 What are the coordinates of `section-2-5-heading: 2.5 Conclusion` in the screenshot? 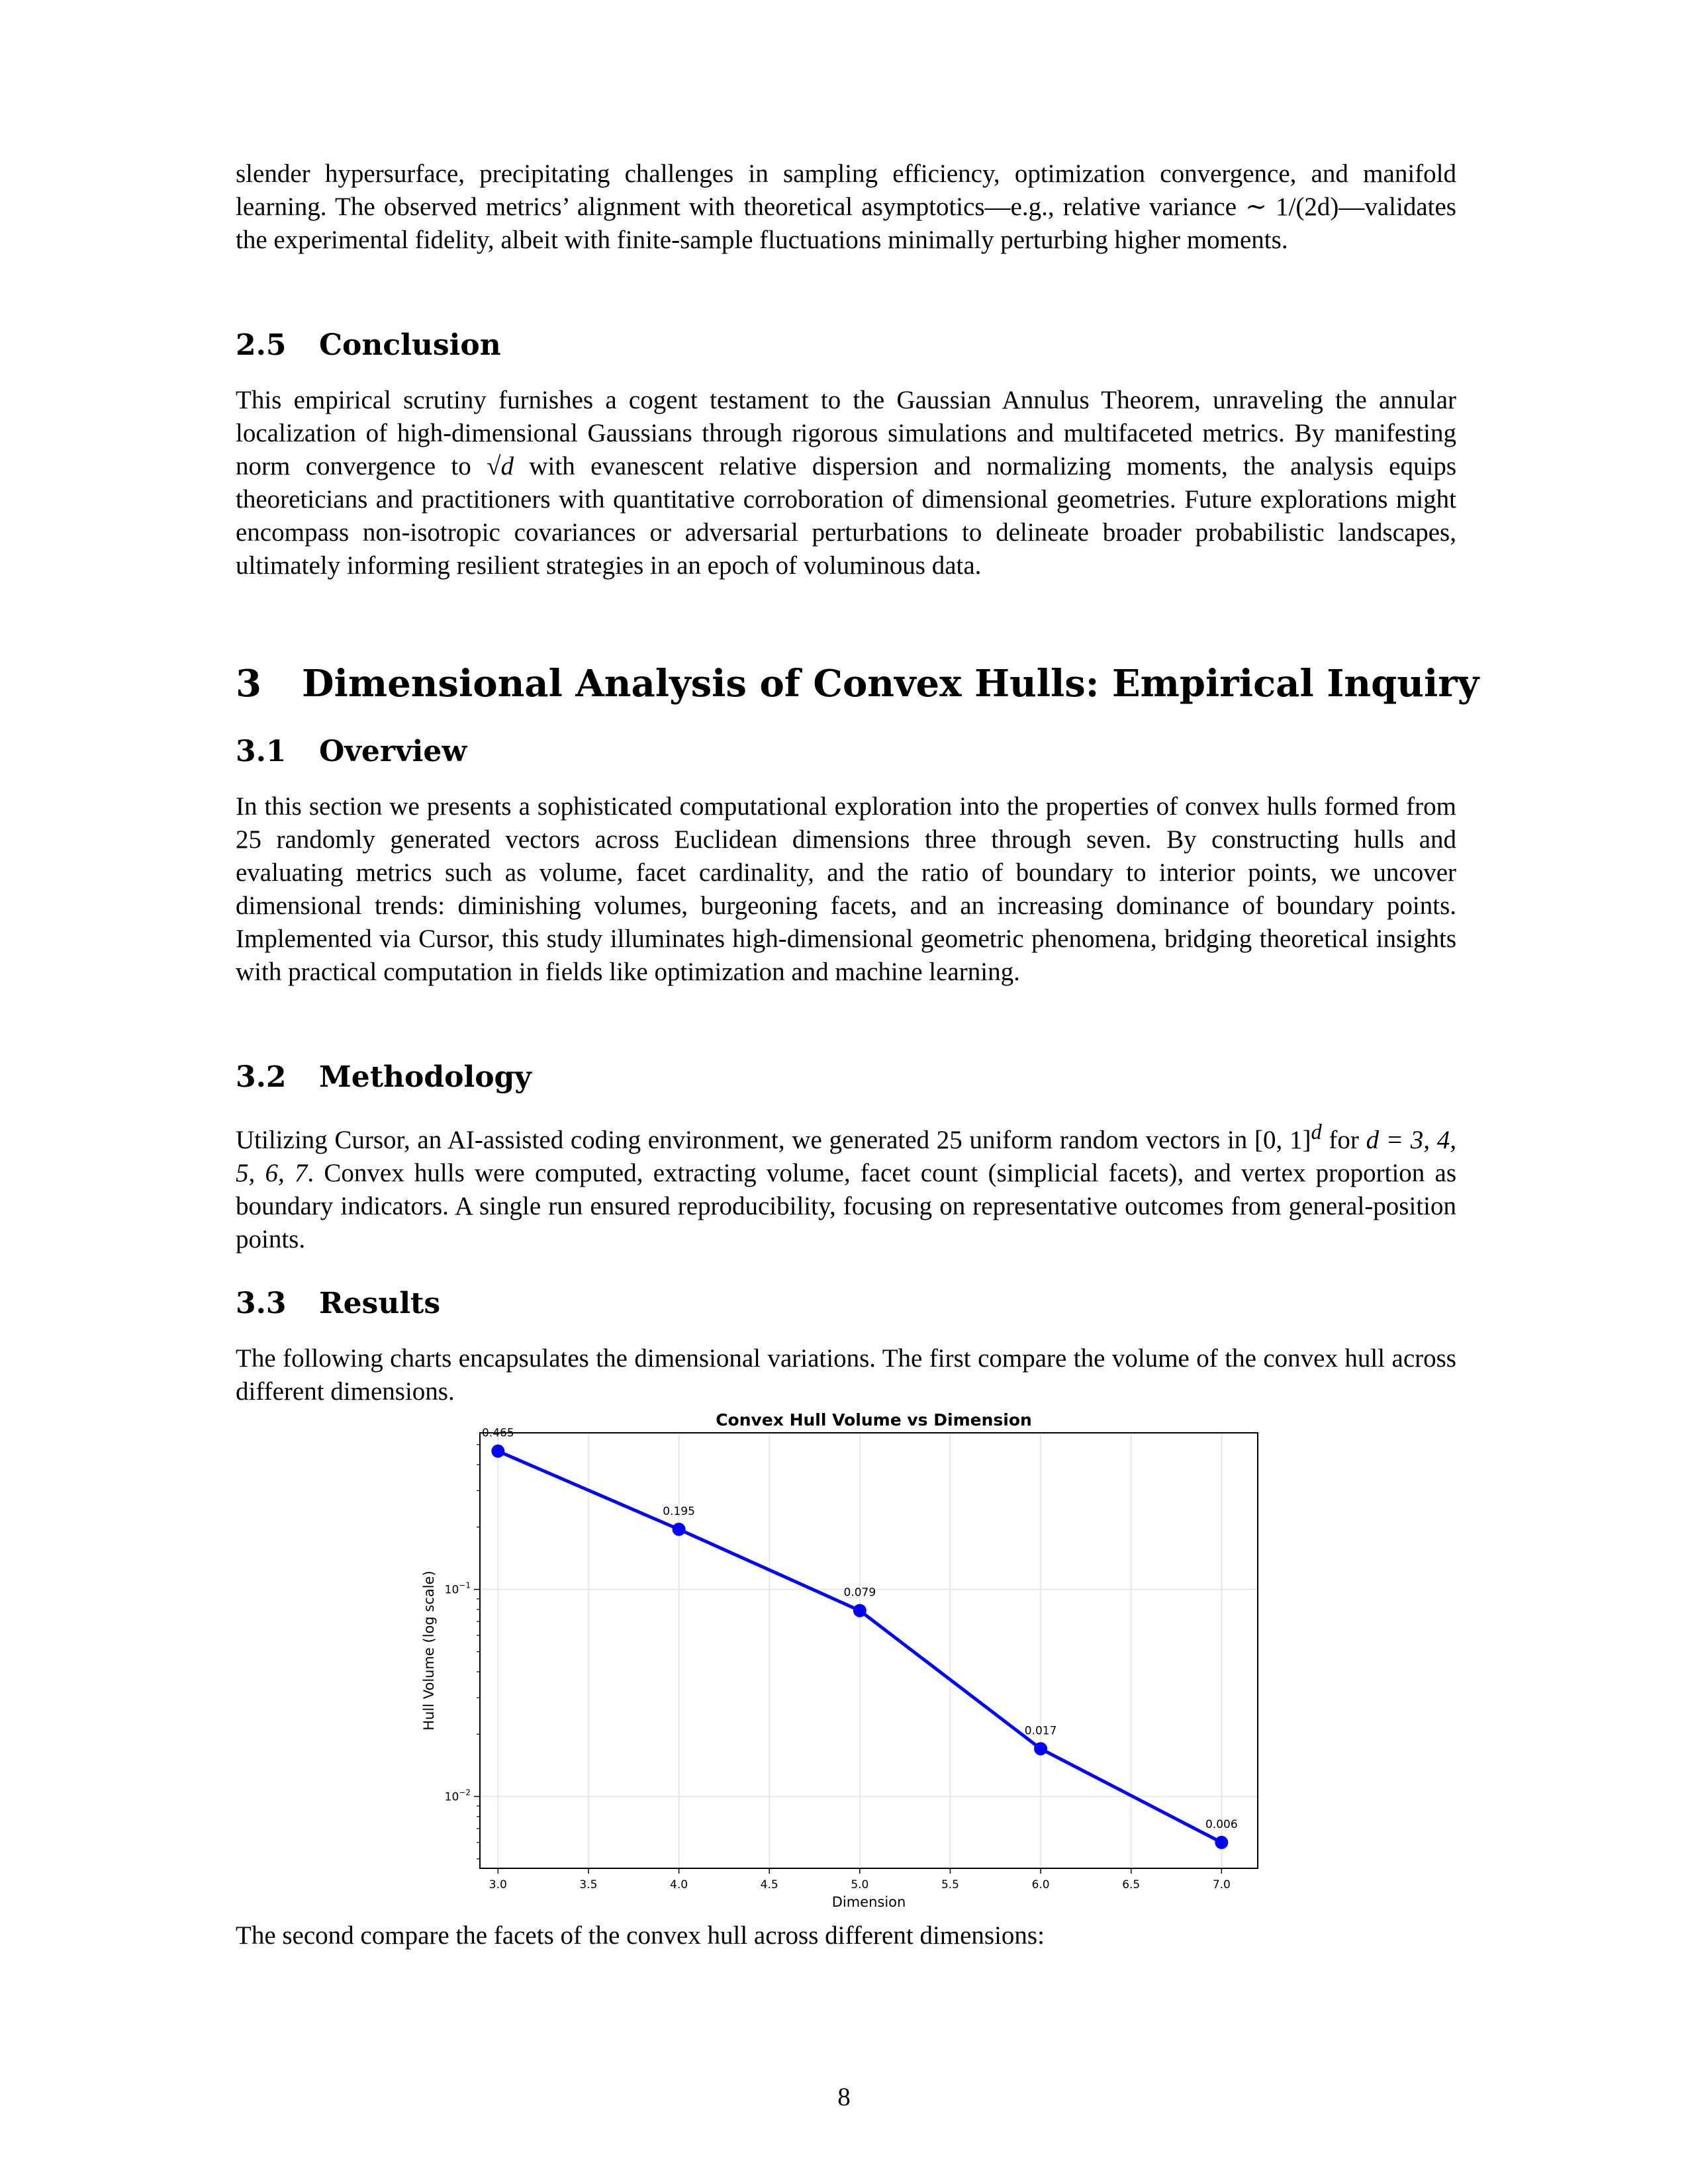 It's located at (368, 345).